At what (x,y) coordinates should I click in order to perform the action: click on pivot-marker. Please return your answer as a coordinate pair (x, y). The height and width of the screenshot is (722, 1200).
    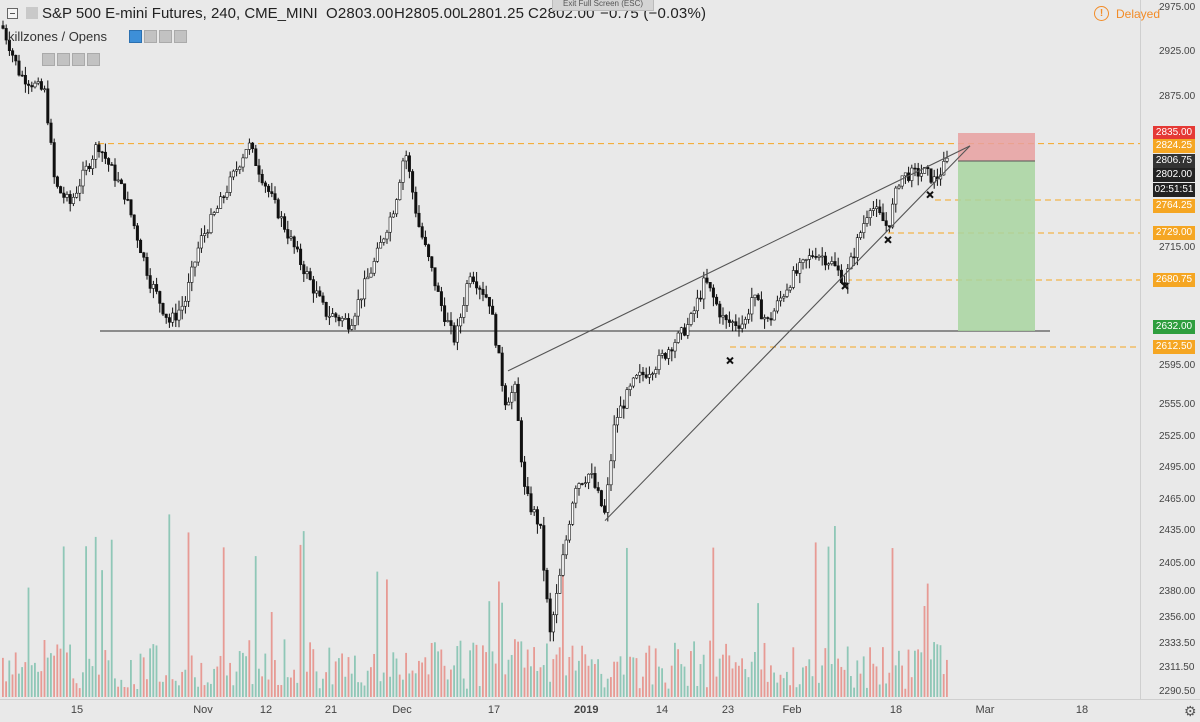
    Looking at the image, I should click on (888, 240).